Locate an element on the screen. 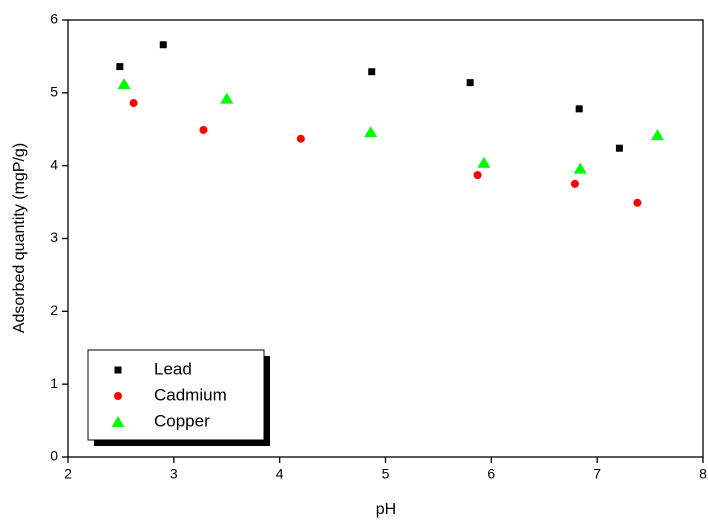 The width and height of the screenshot is (708, 523). x-tick-label: 5 is located at coordinates (386, 474).